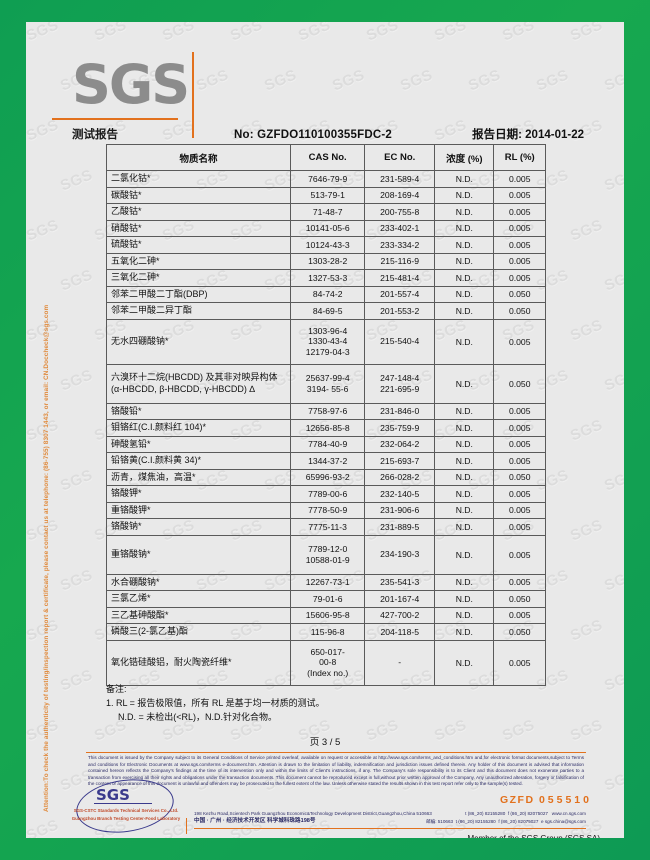 This screenshot has width=650, height=860. What do you see at coordinates (400, 582) in the screenshot?
I see `cell-ec-no: 235-541-3` at bounding box center [400, 582].